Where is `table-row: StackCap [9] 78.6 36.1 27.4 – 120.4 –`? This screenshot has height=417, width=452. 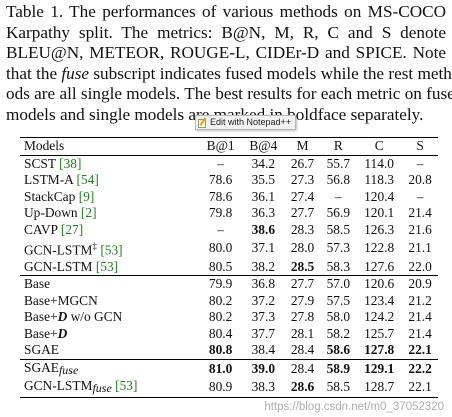
table-row: StackCap [9] 78.6 36.1 27.4 – 120.4 – is located at coordinates (229, 197).